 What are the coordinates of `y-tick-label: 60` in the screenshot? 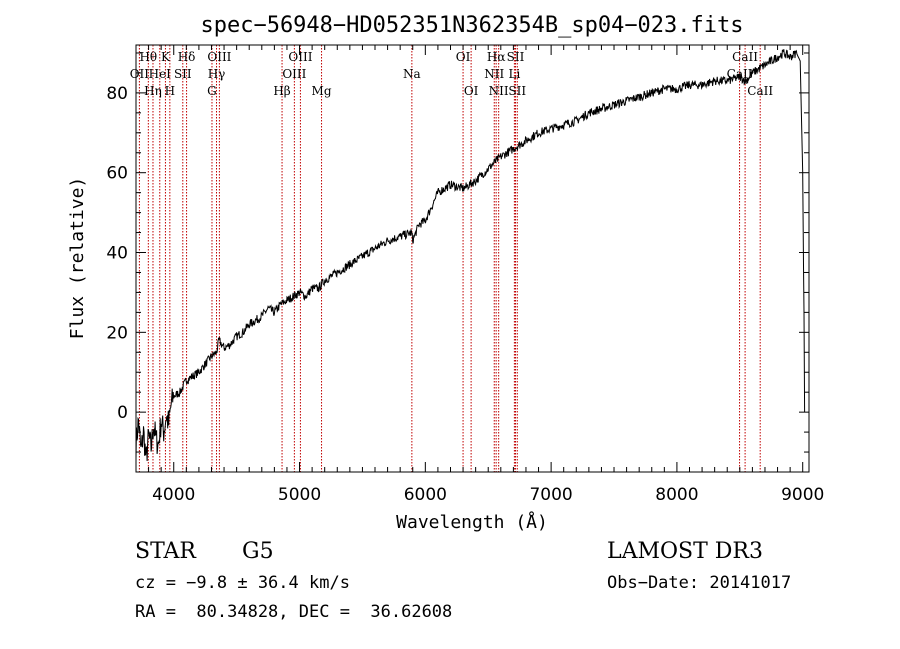 It's located at (117, 174).